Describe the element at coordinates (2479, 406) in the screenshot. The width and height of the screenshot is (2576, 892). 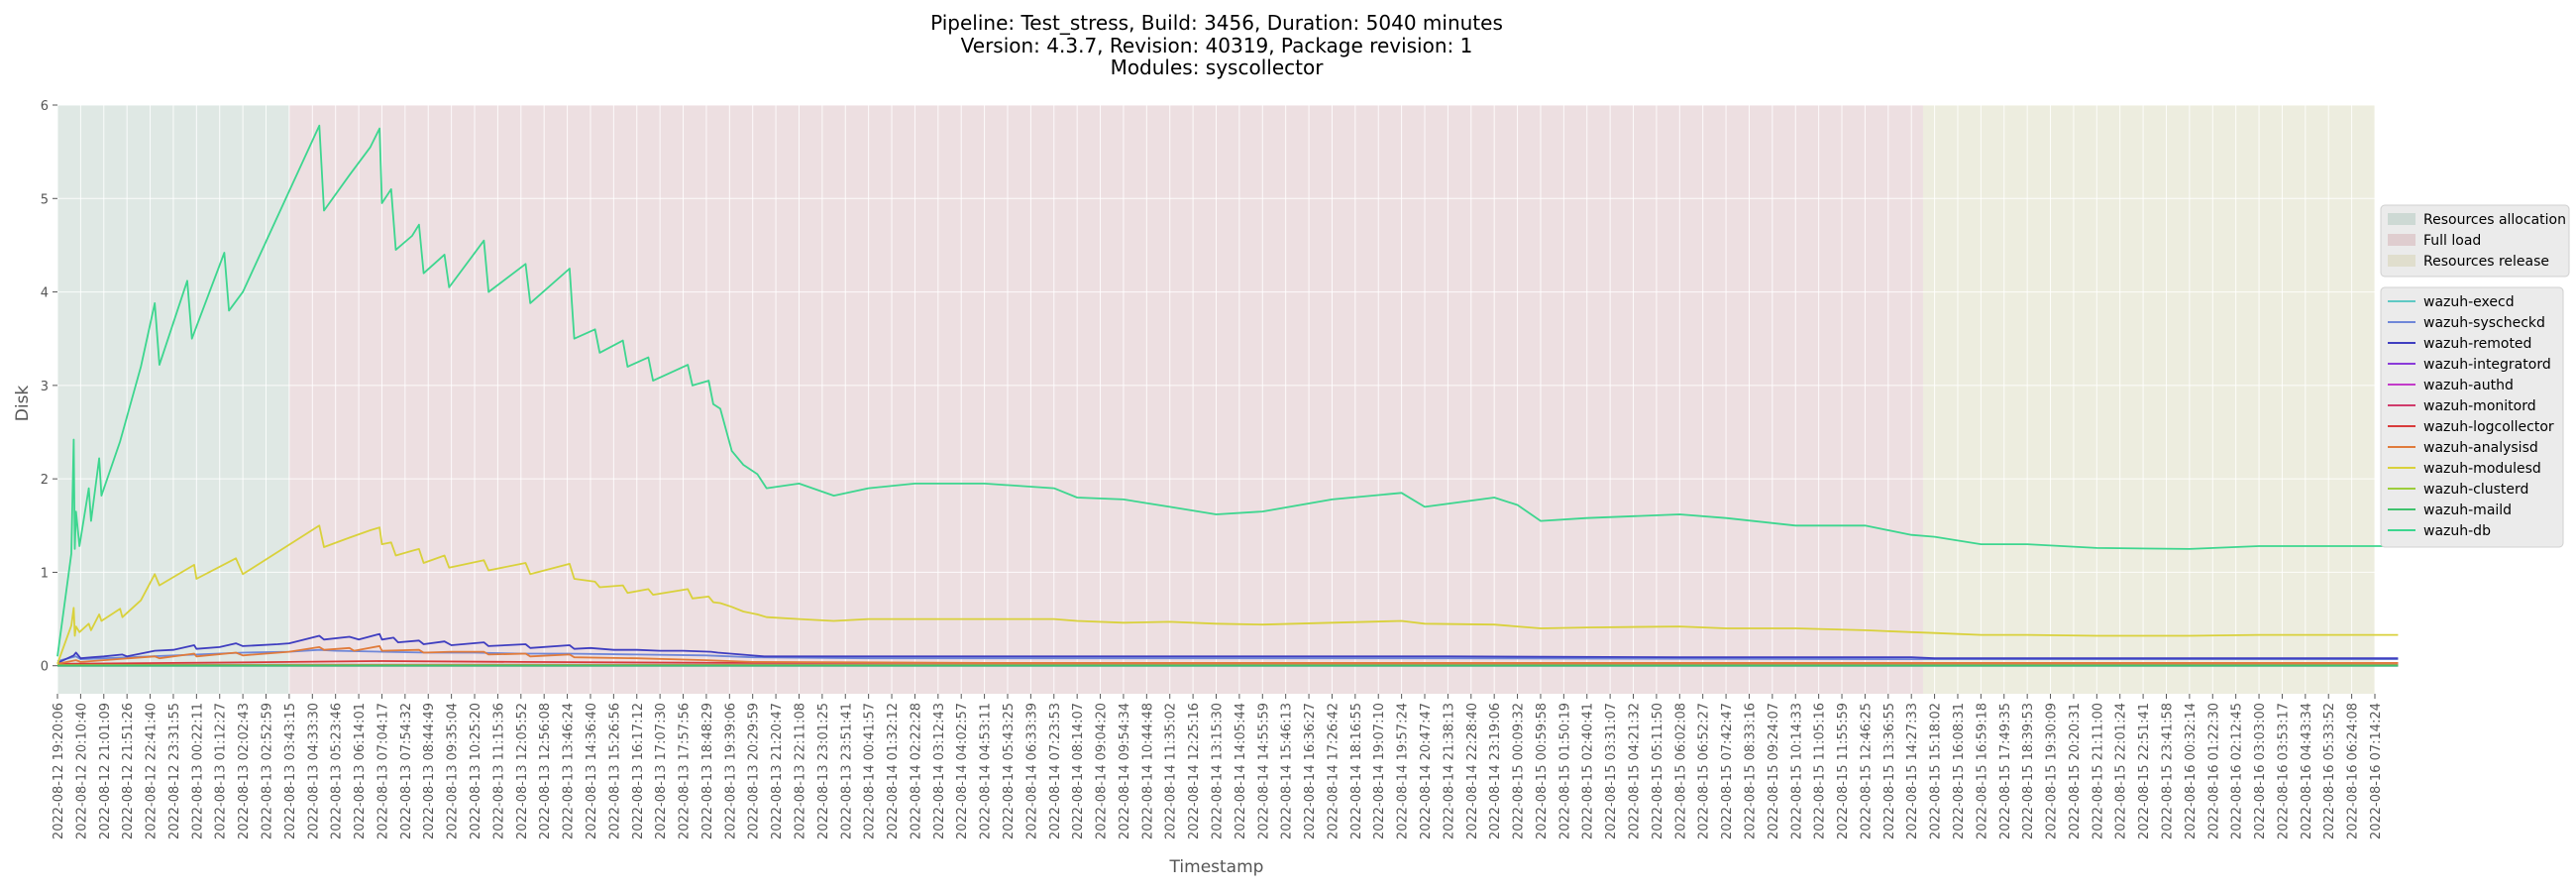
I see `series-legend-label: wazuh-monitord` at that location.